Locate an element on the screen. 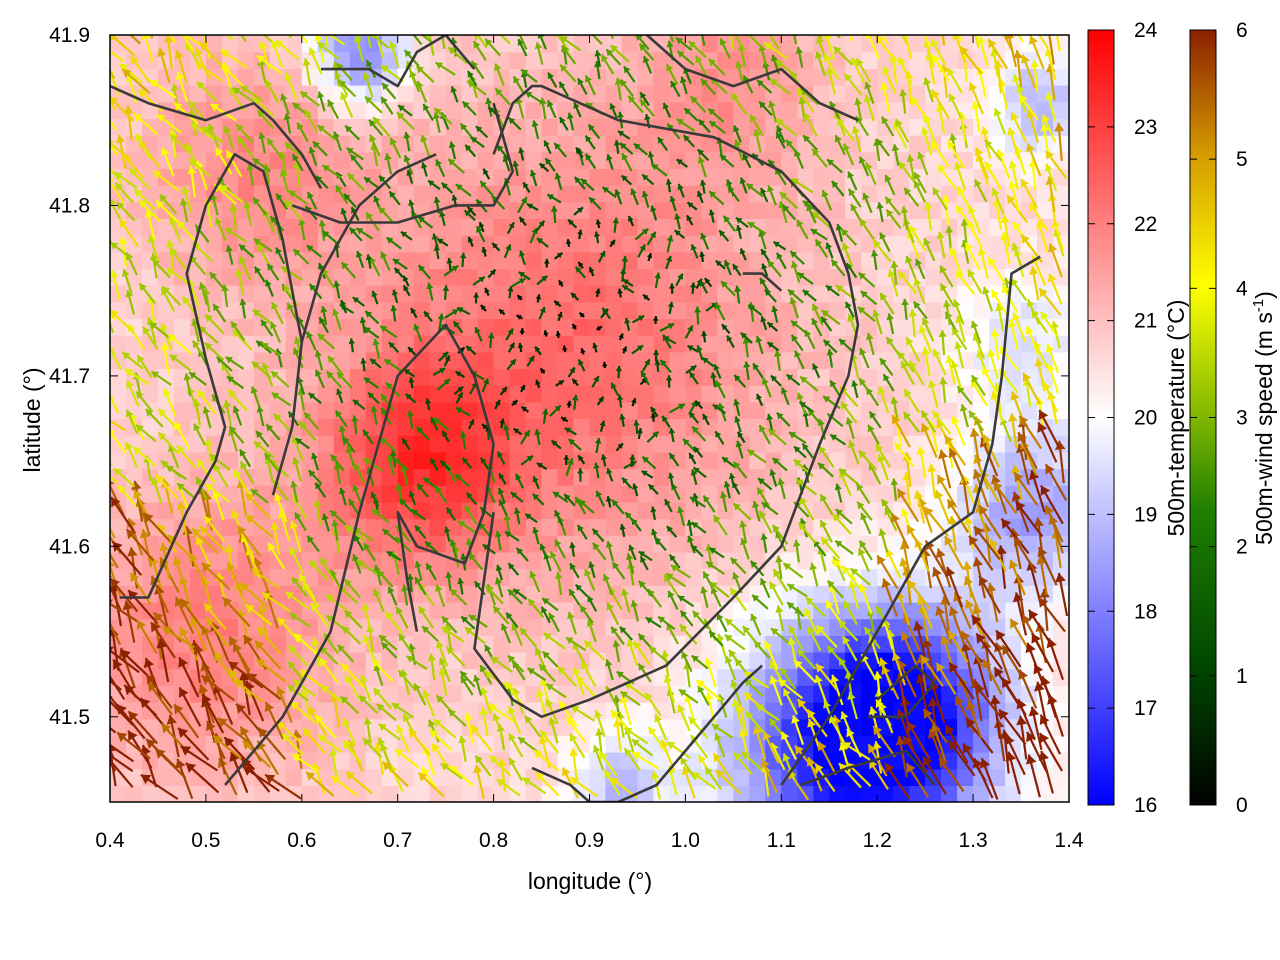  x-tick-label: 0.7 is located at coordinates (397, 840).